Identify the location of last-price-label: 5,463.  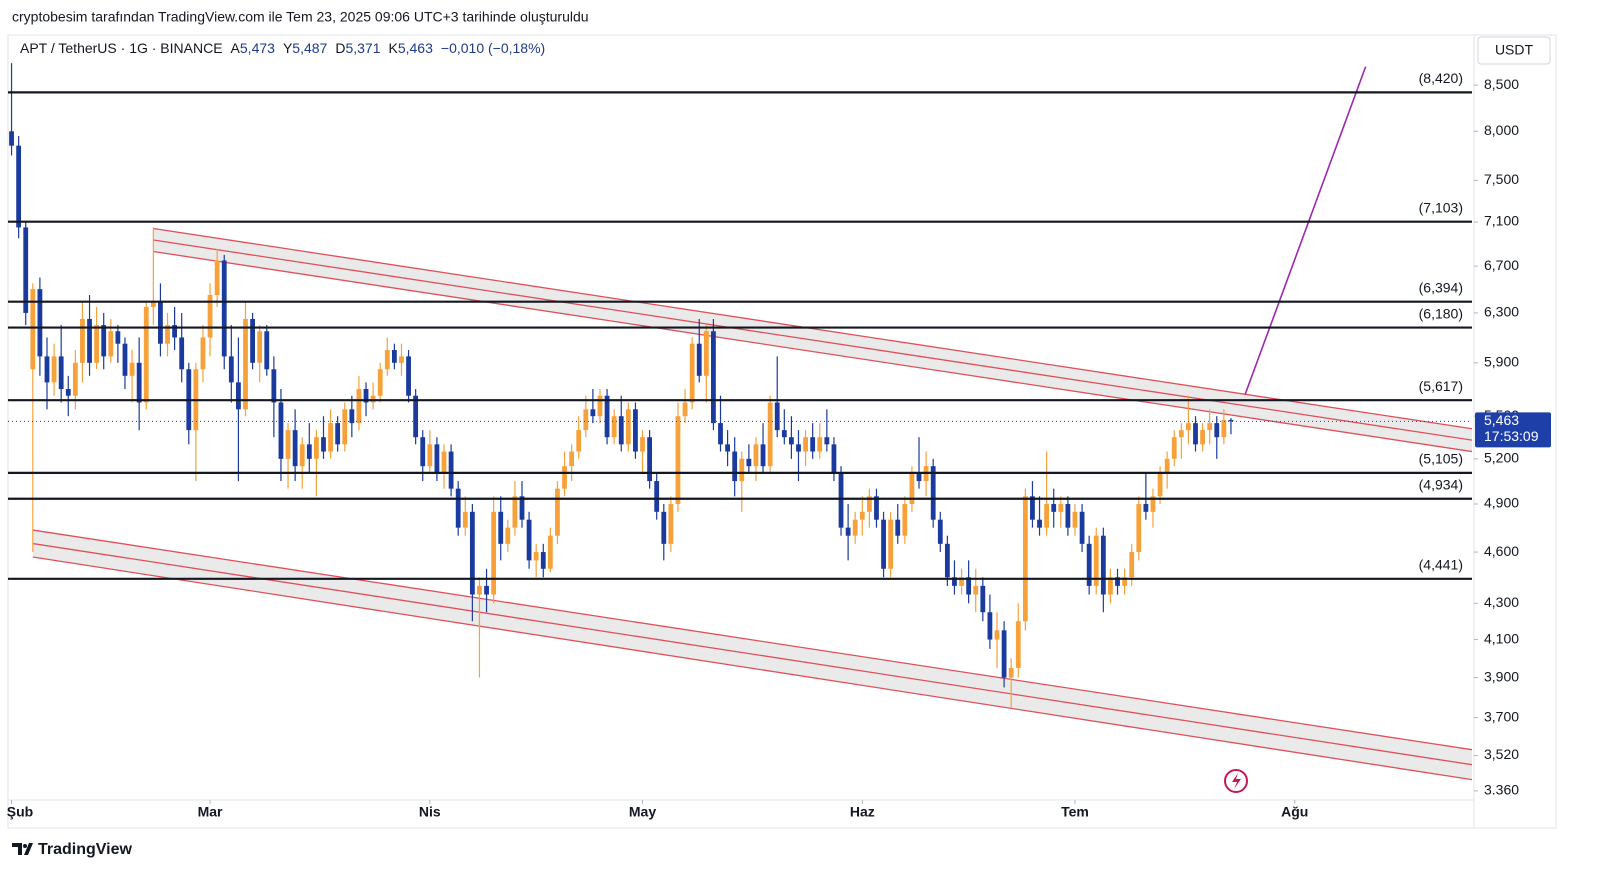
(1501, 420).